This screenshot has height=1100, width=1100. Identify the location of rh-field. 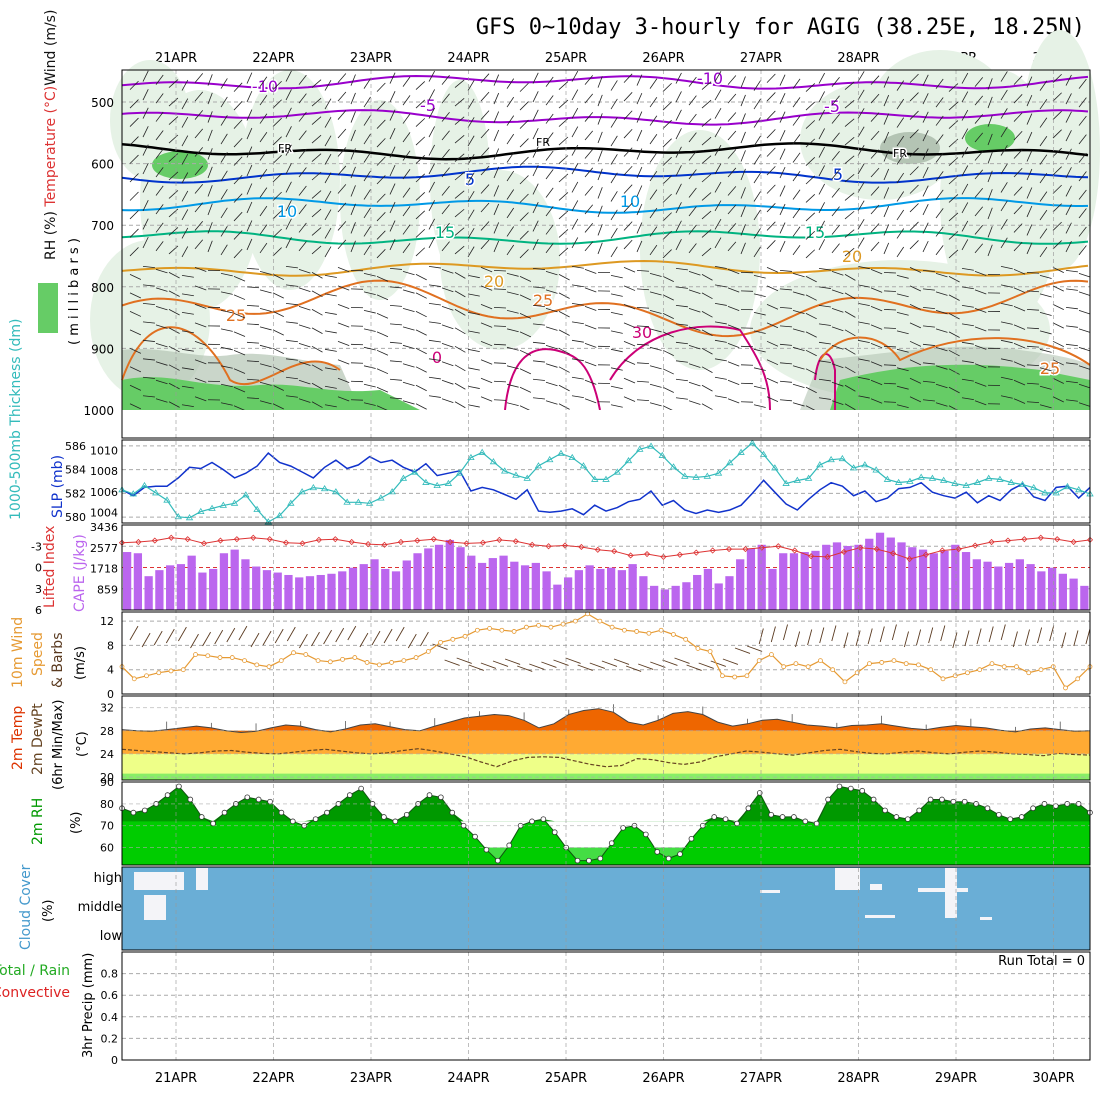
(290, 180).